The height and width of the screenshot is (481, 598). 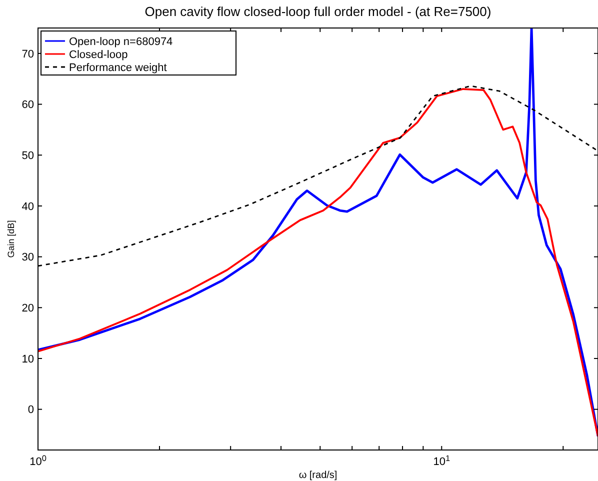 I want to click on y-tick-label: 40, so click(x=28, y=206).